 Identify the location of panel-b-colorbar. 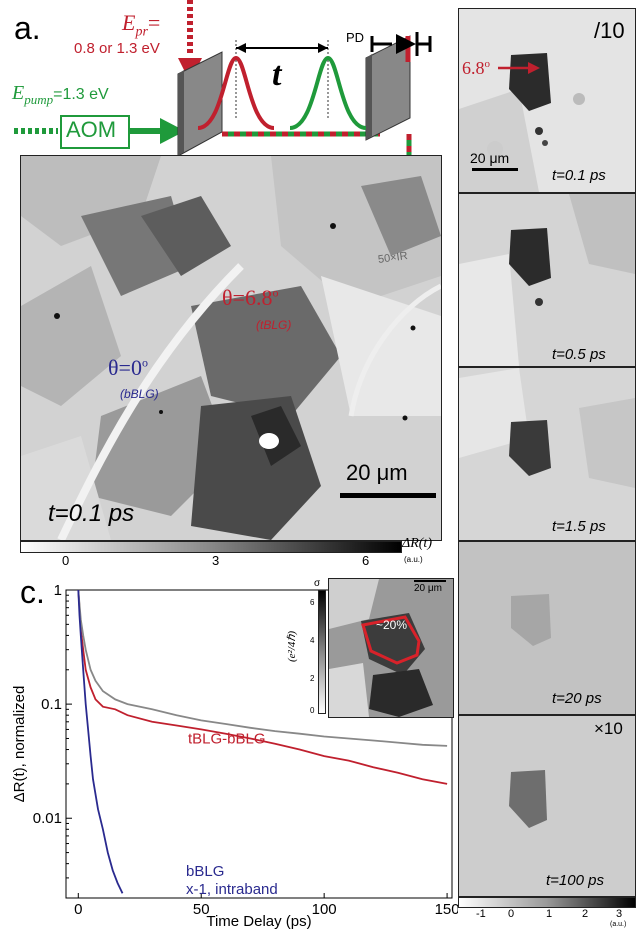
(547, 902).